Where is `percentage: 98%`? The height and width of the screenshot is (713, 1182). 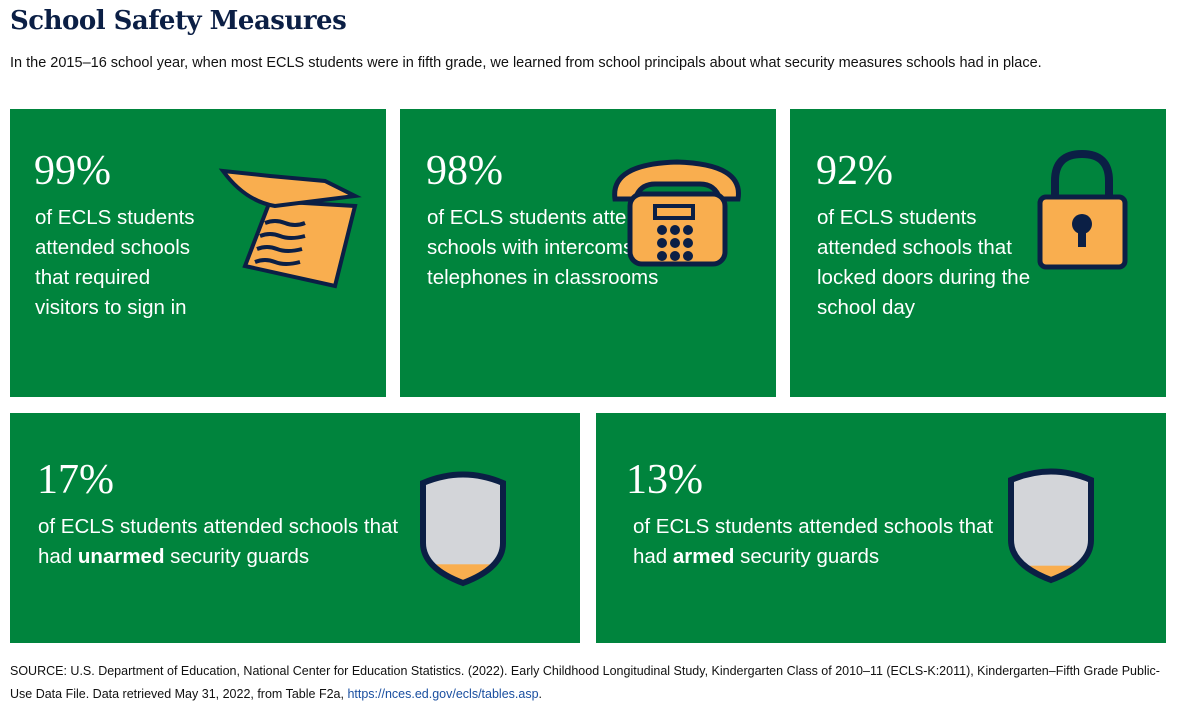
percentage: 98% is located at coordinates (464, 171).